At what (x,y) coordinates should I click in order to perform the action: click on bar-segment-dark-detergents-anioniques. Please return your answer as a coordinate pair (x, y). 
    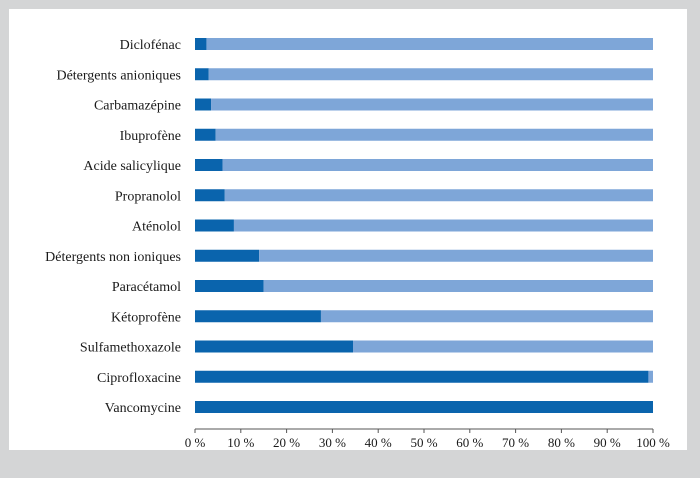
    Looking at the image, I should click on (202, 74).